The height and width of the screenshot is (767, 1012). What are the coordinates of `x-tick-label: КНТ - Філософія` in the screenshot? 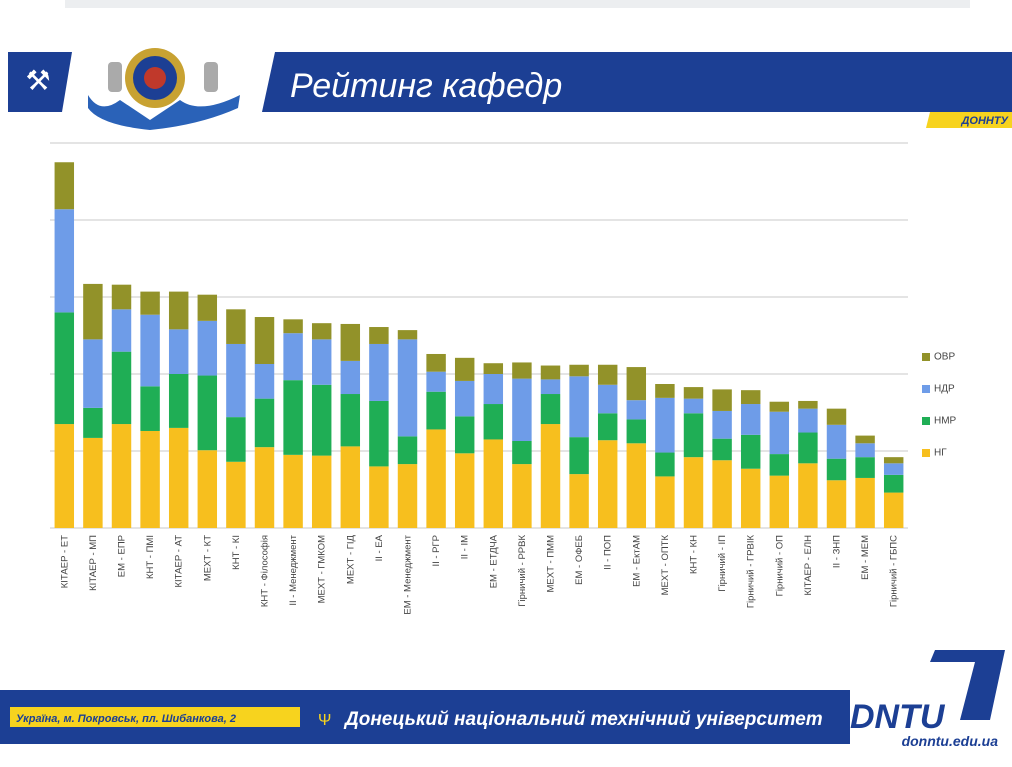 It's located at (265, 571).